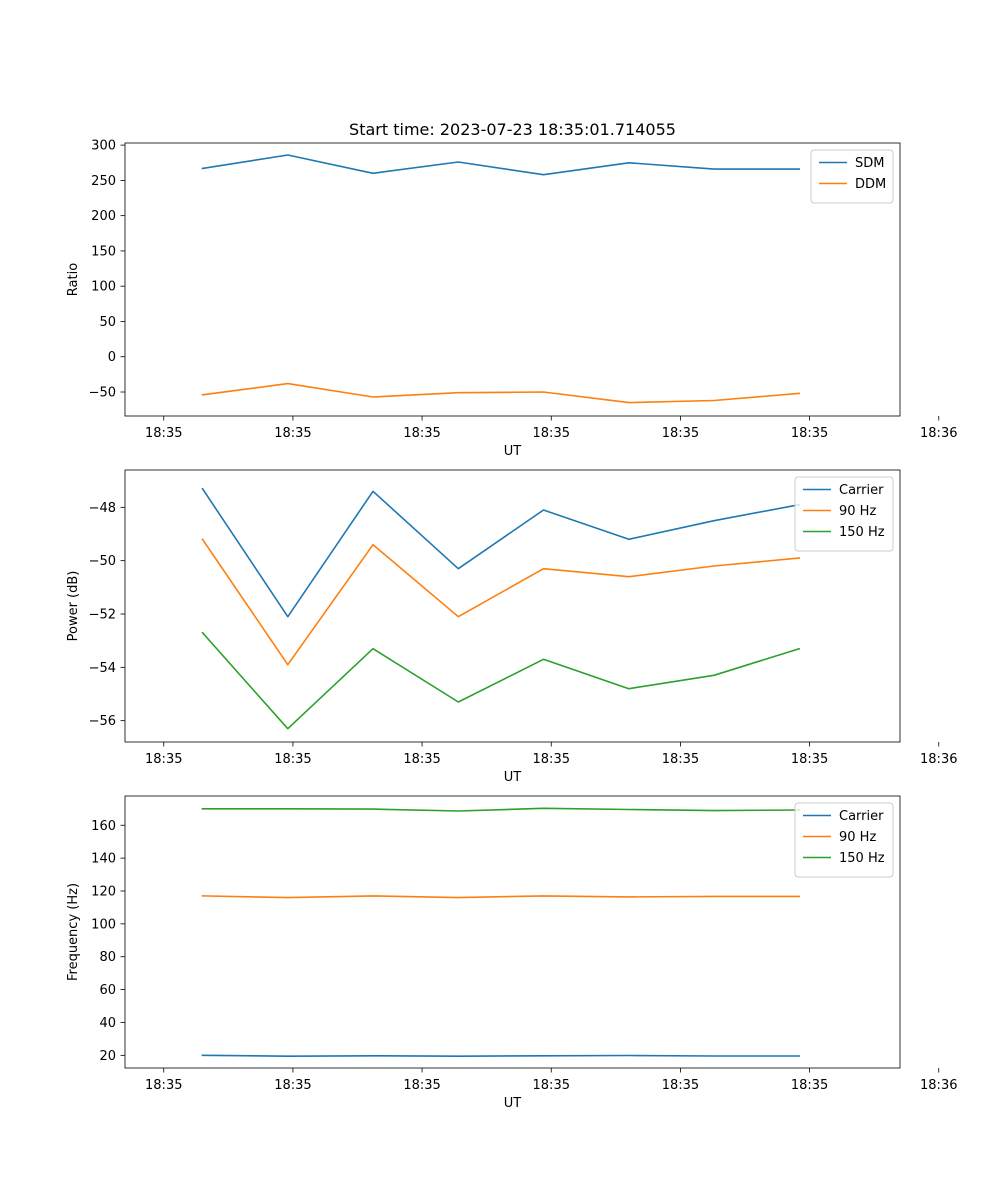 The image size is (1000, 1200). What do you see at coordinates (501, 393) in the screenshot?
I see `series-line-ddm` at bounding box center [501, 393].